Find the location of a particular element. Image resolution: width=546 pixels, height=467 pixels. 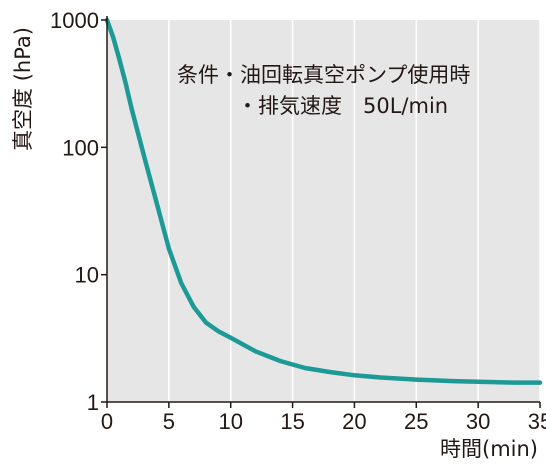

y-tick-label: 100 is located at coordinates (80, 147).